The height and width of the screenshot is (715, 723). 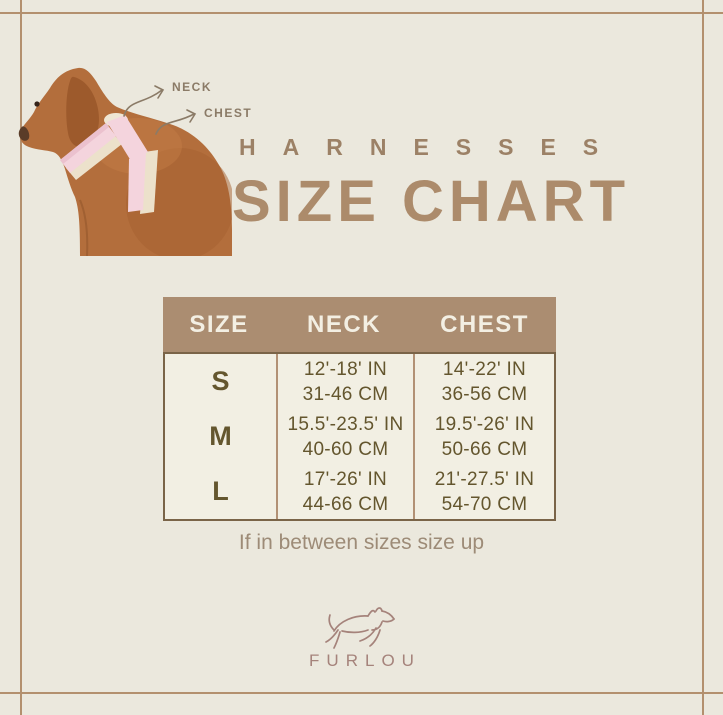 I want to click on neck-cm: 31-46 CM, so click(x=345, y=394).